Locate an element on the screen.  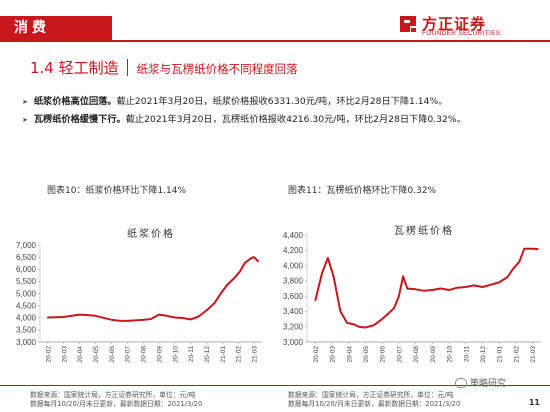
bullet-bold: 纸浆价格高位回落。 is located at coordinates (75, 101).